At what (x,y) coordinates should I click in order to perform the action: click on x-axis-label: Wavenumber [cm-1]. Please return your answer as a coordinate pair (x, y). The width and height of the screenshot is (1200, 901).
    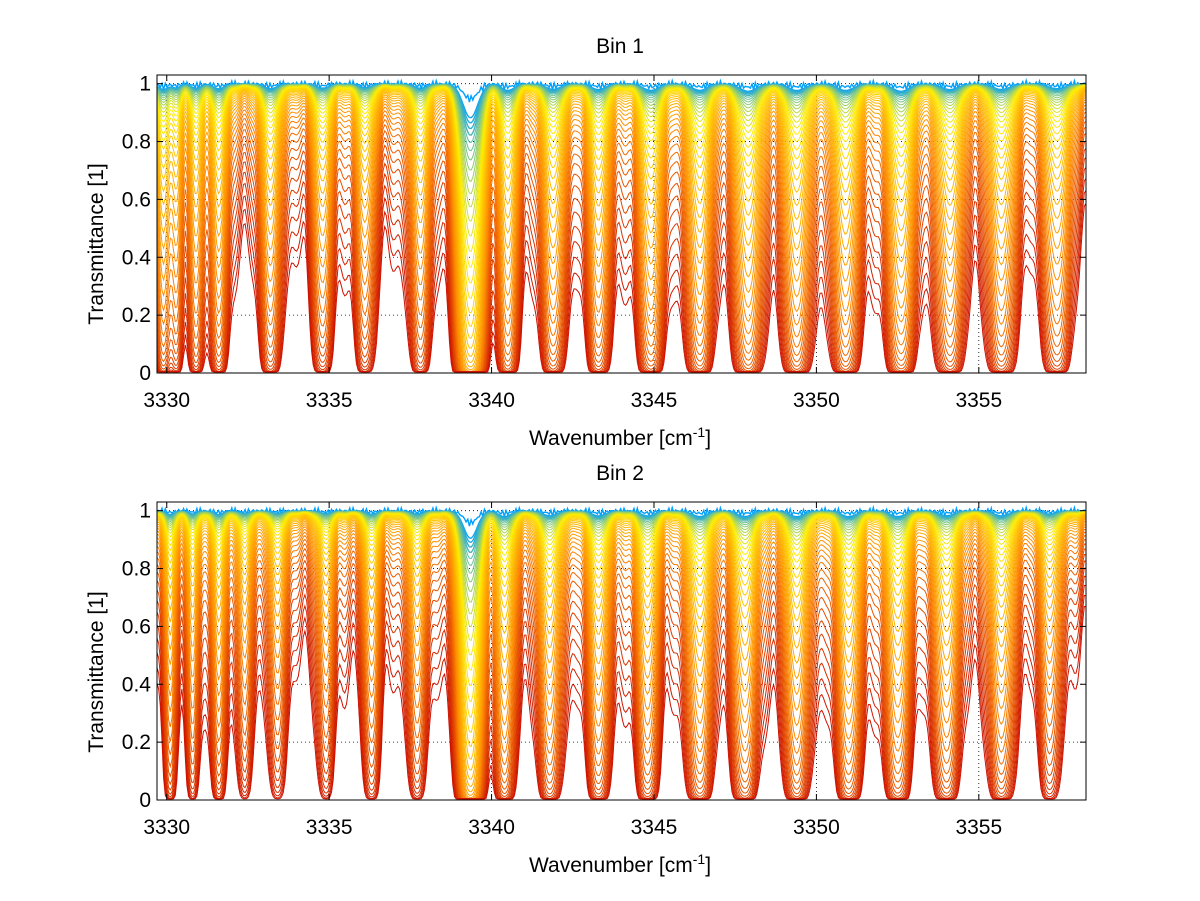
    Looking at the image, I should click on (620, 864).